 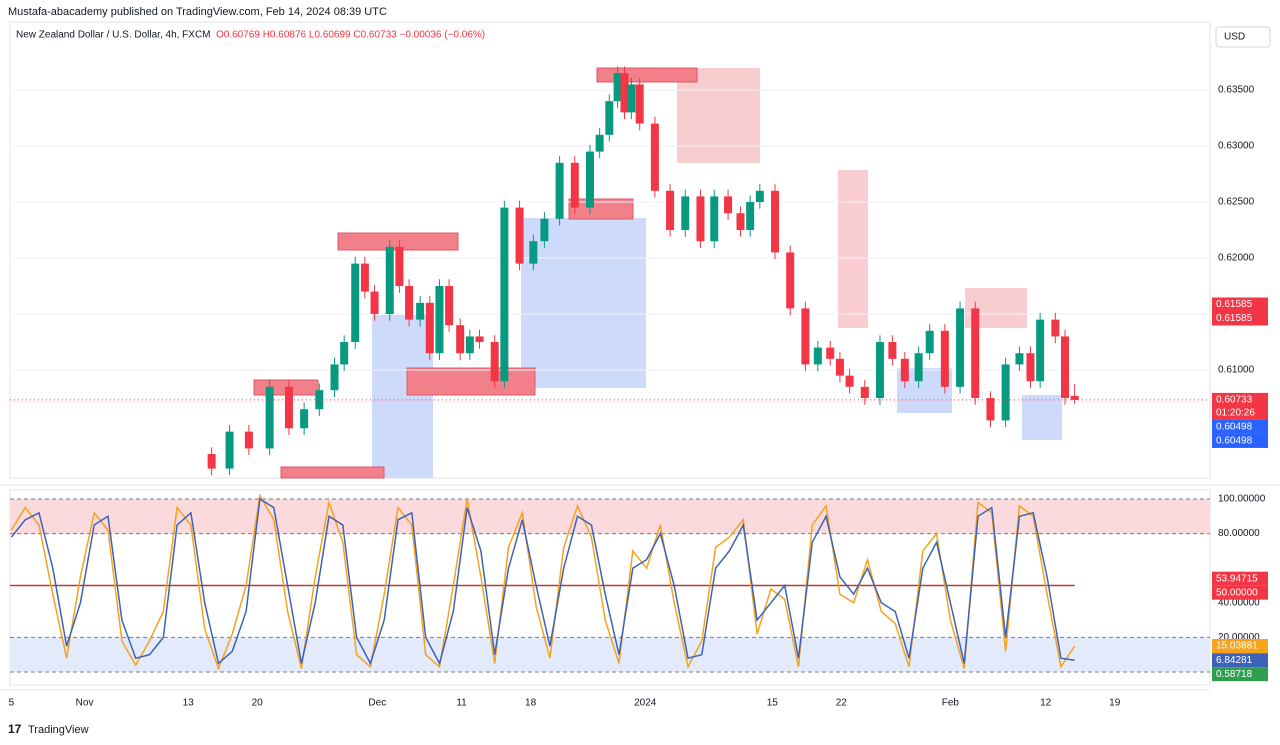 What do you see at coordinates (1236, 258) in the screenshot?
I see `y-tick-label: 0.62000` at bounding box center [1236, 258].